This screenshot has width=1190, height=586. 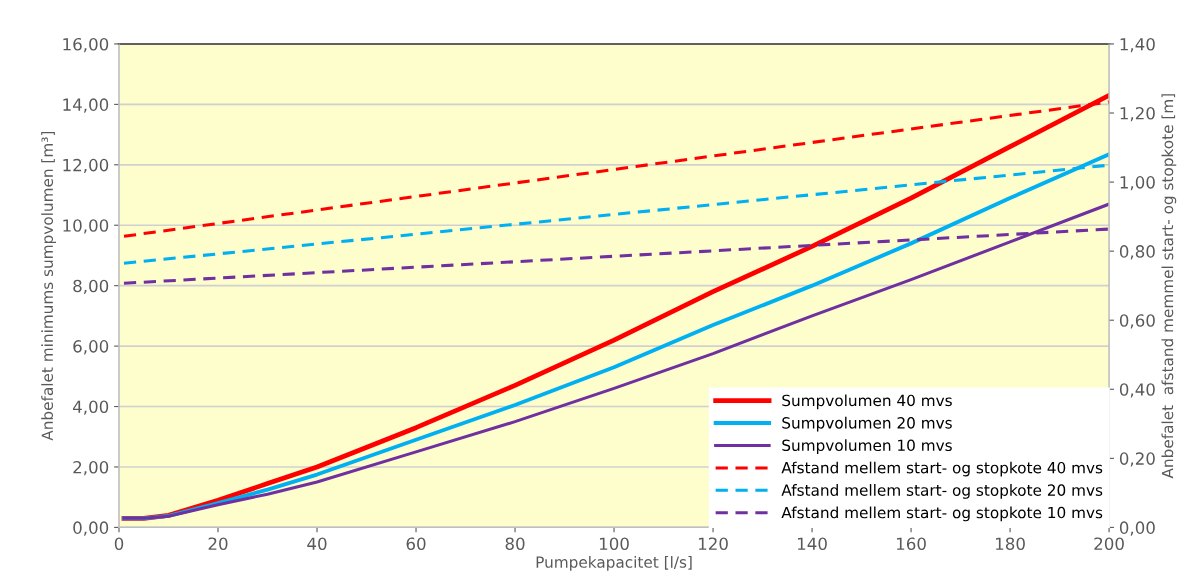 I want to click on x-tick-label: 160, so click(x=911, y=544).